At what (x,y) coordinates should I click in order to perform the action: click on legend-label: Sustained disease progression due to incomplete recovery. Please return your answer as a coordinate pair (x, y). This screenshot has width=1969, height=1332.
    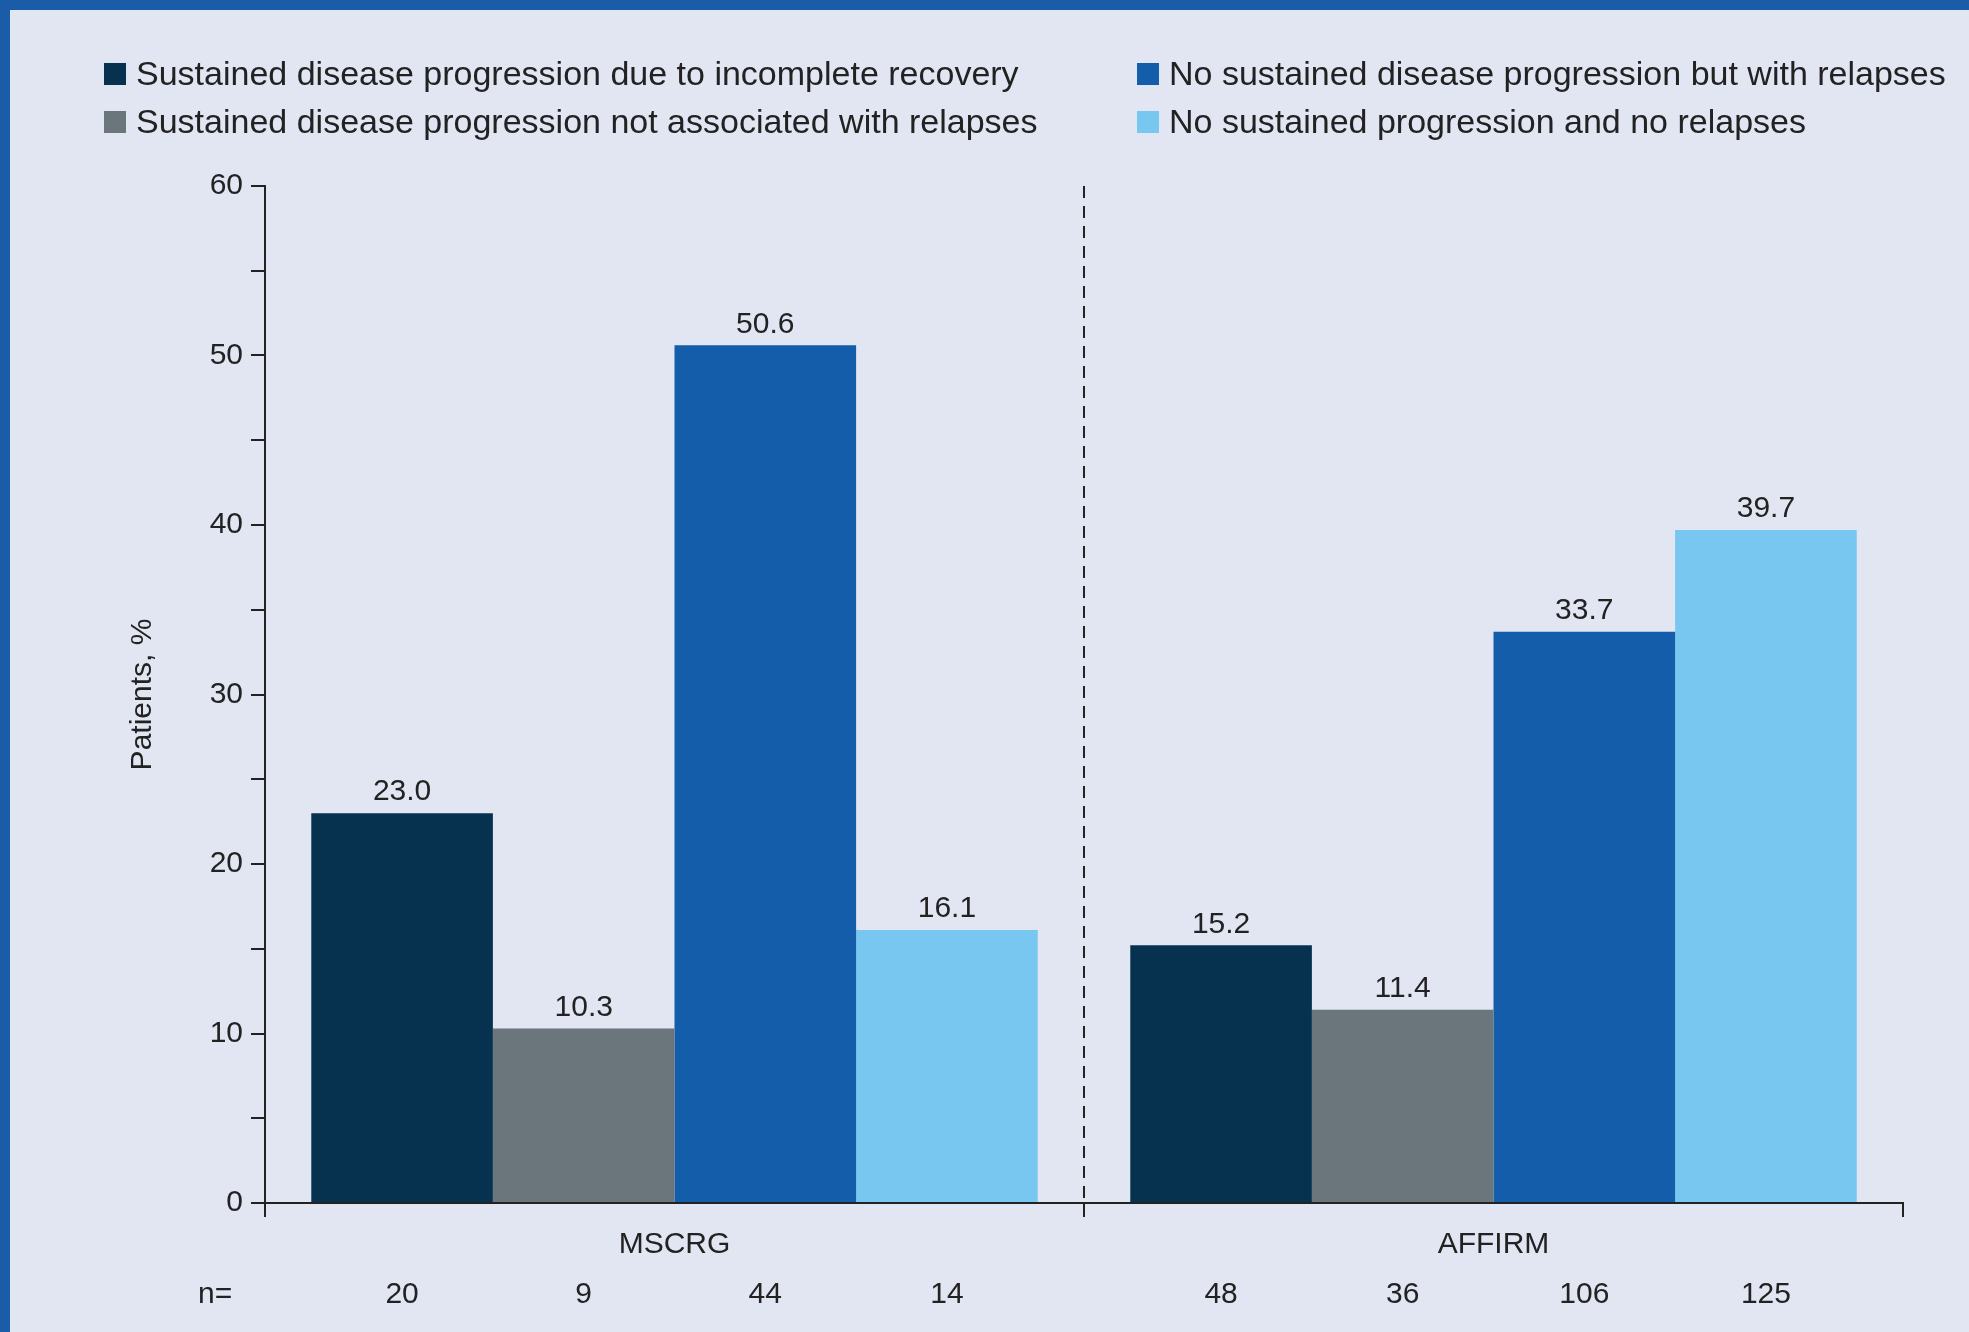
    Looking at the image, I should click on (577, 73).